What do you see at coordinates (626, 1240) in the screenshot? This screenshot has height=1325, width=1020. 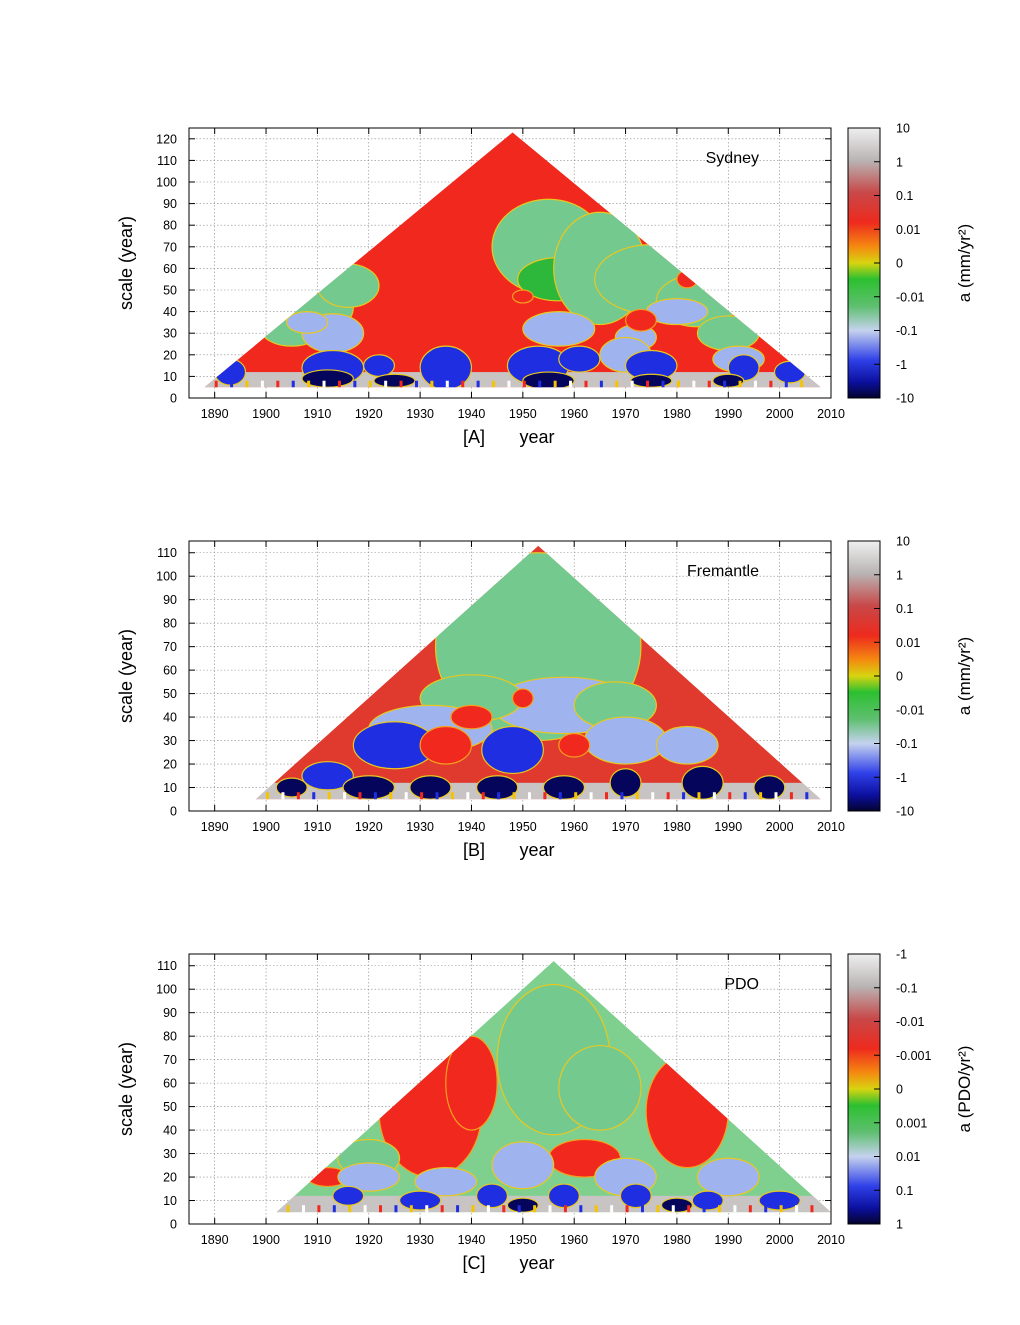 I see `x-tick-label: 1970` at bounding box center [626, 1240].